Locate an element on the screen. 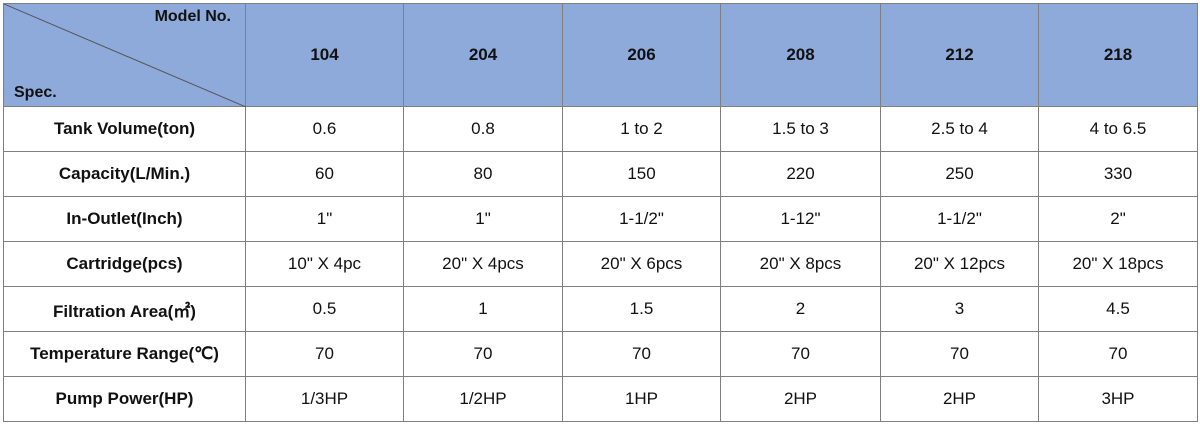 Image resolution: width=1200 pixels, height=424 pixels. corner-top: Model No. is located at coordinates (192, 16).